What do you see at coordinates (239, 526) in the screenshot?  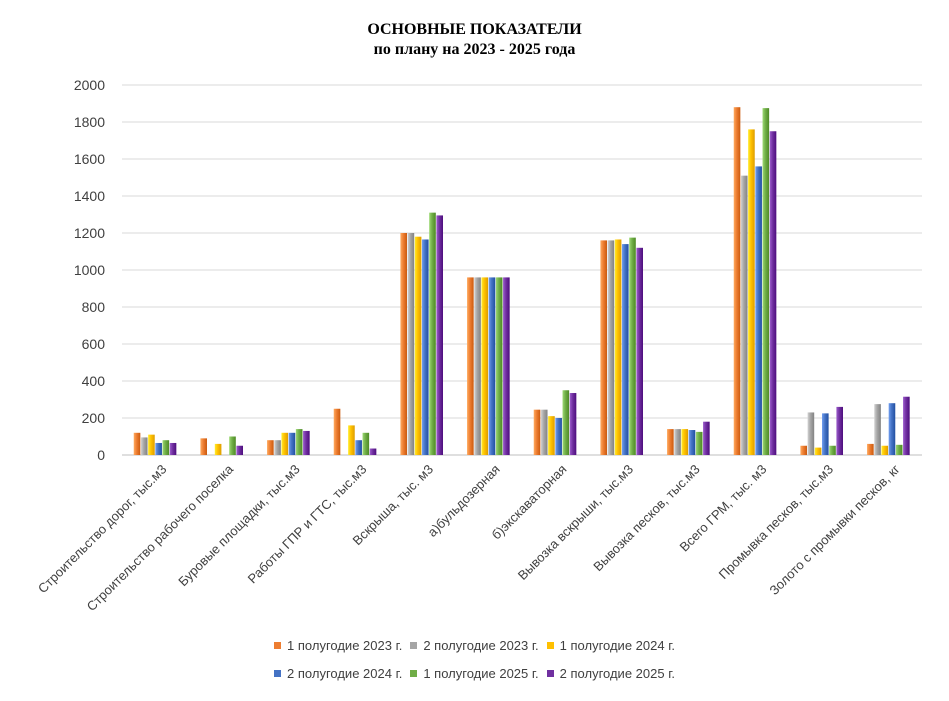 I see `x-tick-label: Буровые площадки, тыс.м3` at bounding box center [239, 526].